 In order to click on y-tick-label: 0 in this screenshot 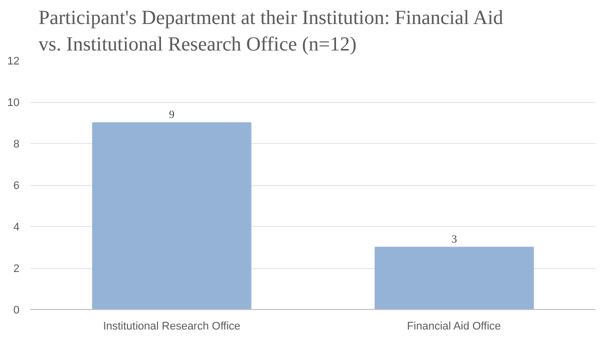, I will do `click(16, 310)`.